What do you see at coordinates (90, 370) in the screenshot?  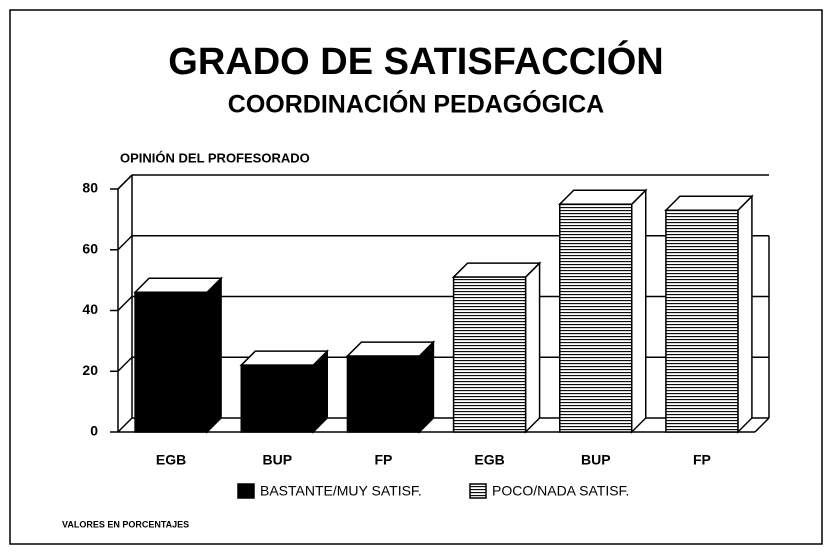 I see `y-tick-label: 20` at bounding box center [90, 370].